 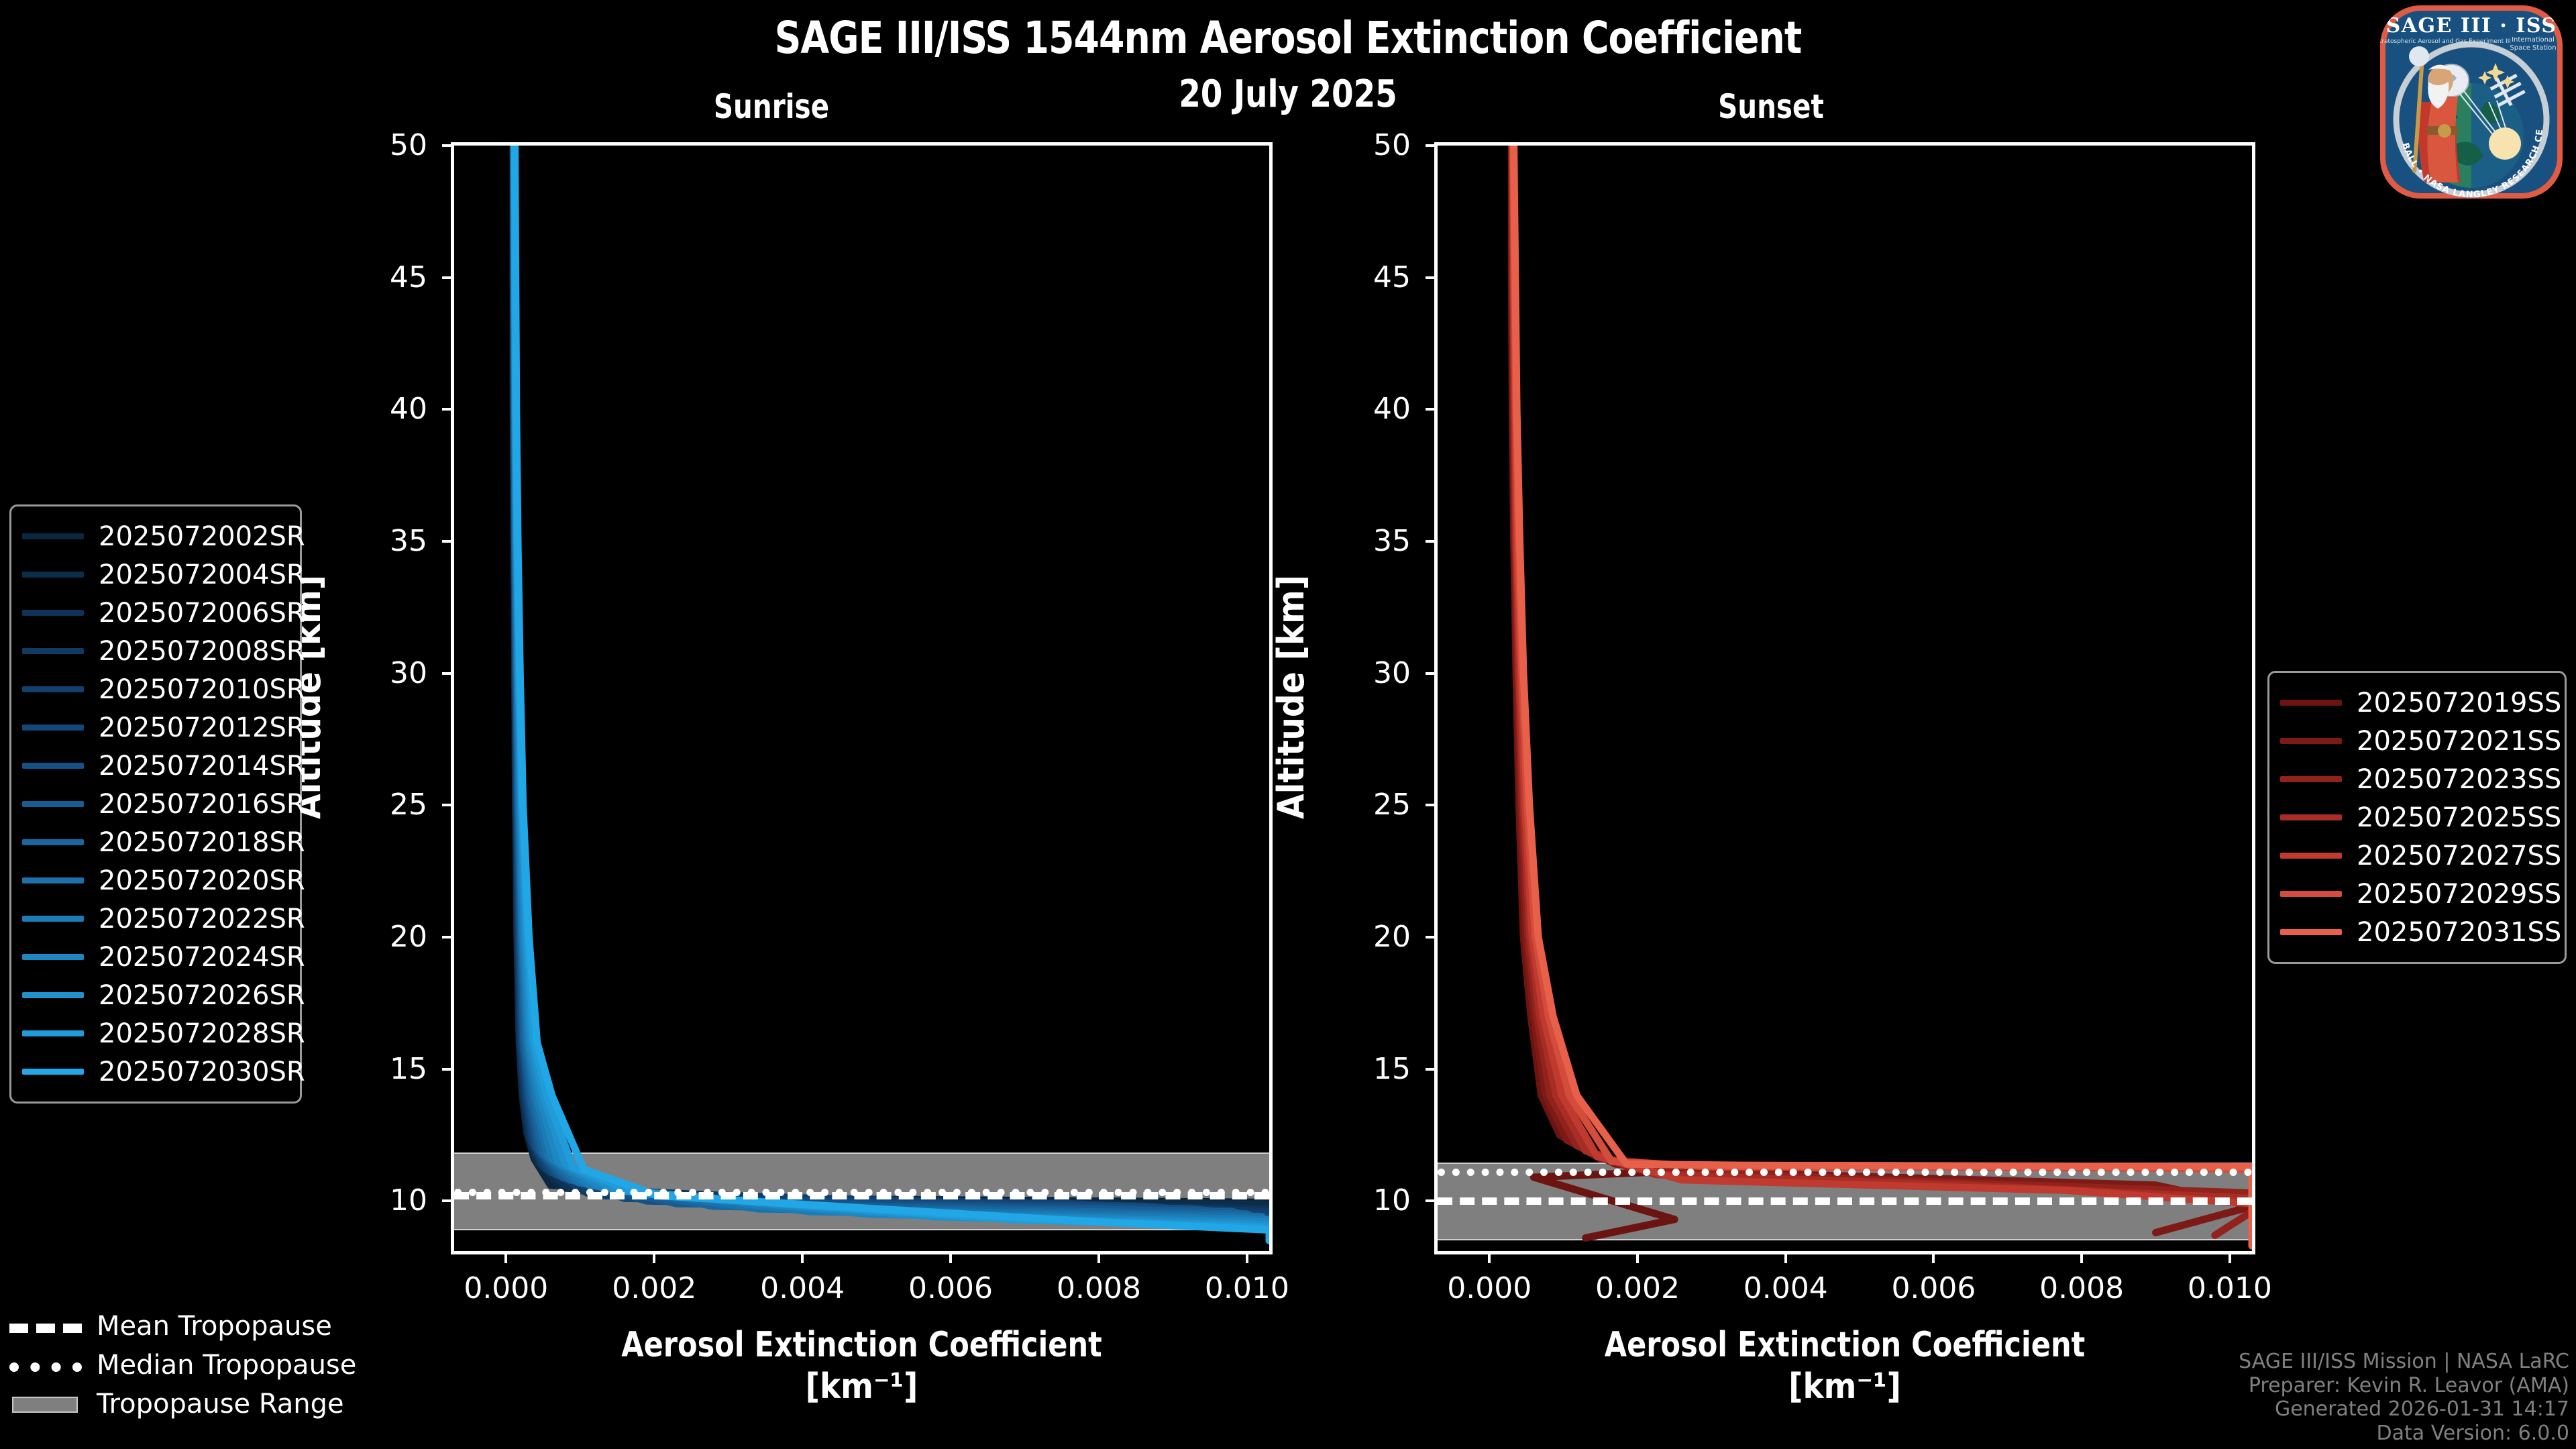 I want to click on legend-item-2025072027SS: 2025072027SS, so click(x=2420, y=856).